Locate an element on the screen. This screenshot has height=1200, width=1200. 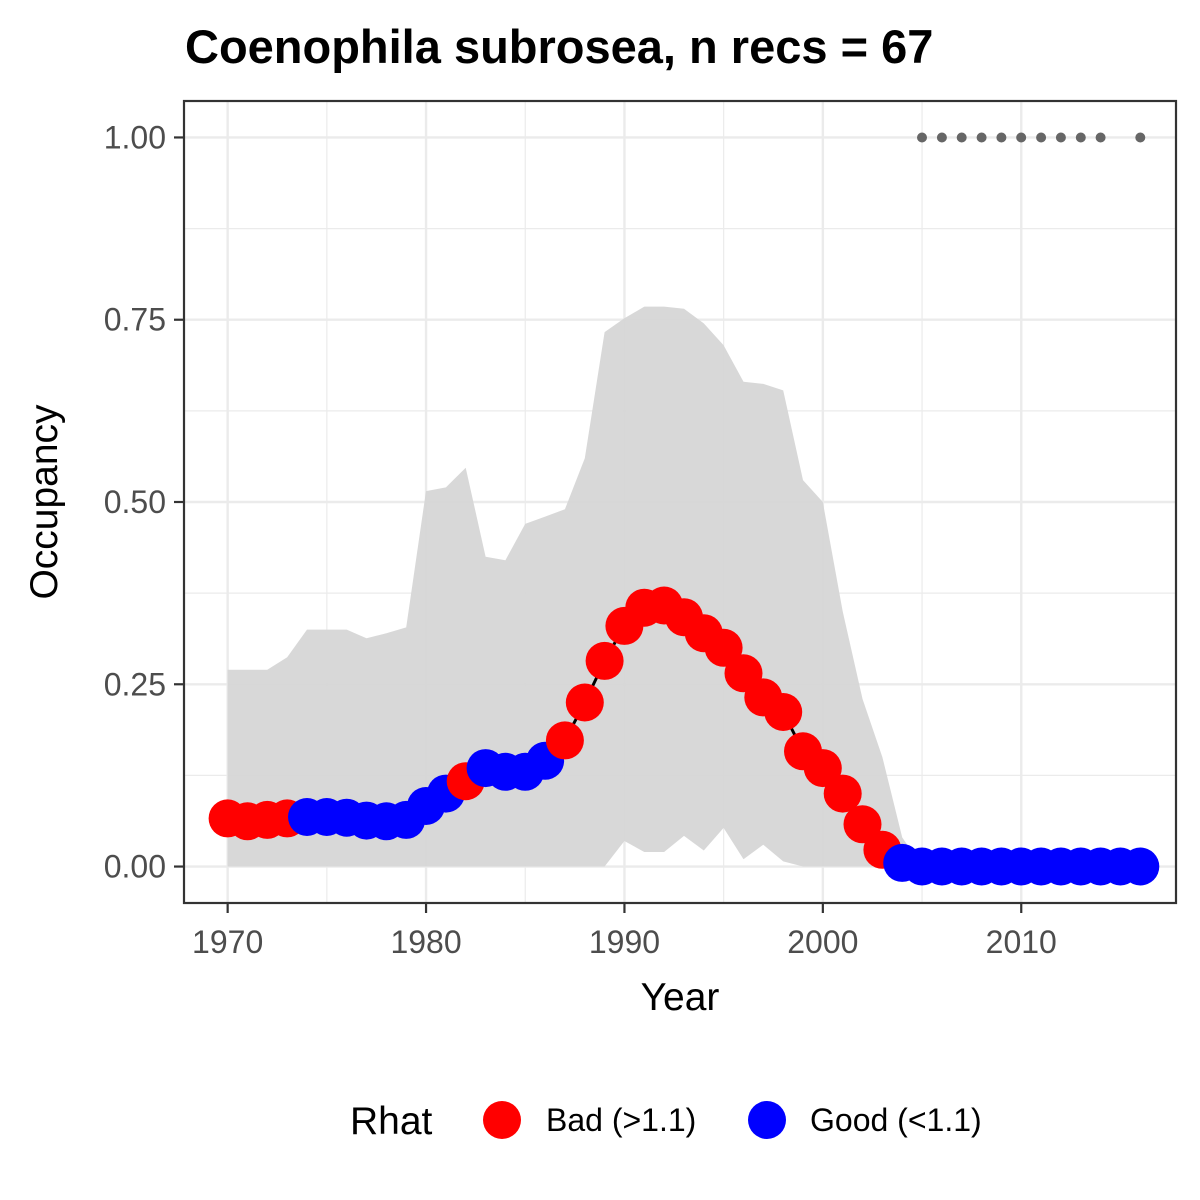
y-tick-label: 0.00 is located at coordinates (135, 867).